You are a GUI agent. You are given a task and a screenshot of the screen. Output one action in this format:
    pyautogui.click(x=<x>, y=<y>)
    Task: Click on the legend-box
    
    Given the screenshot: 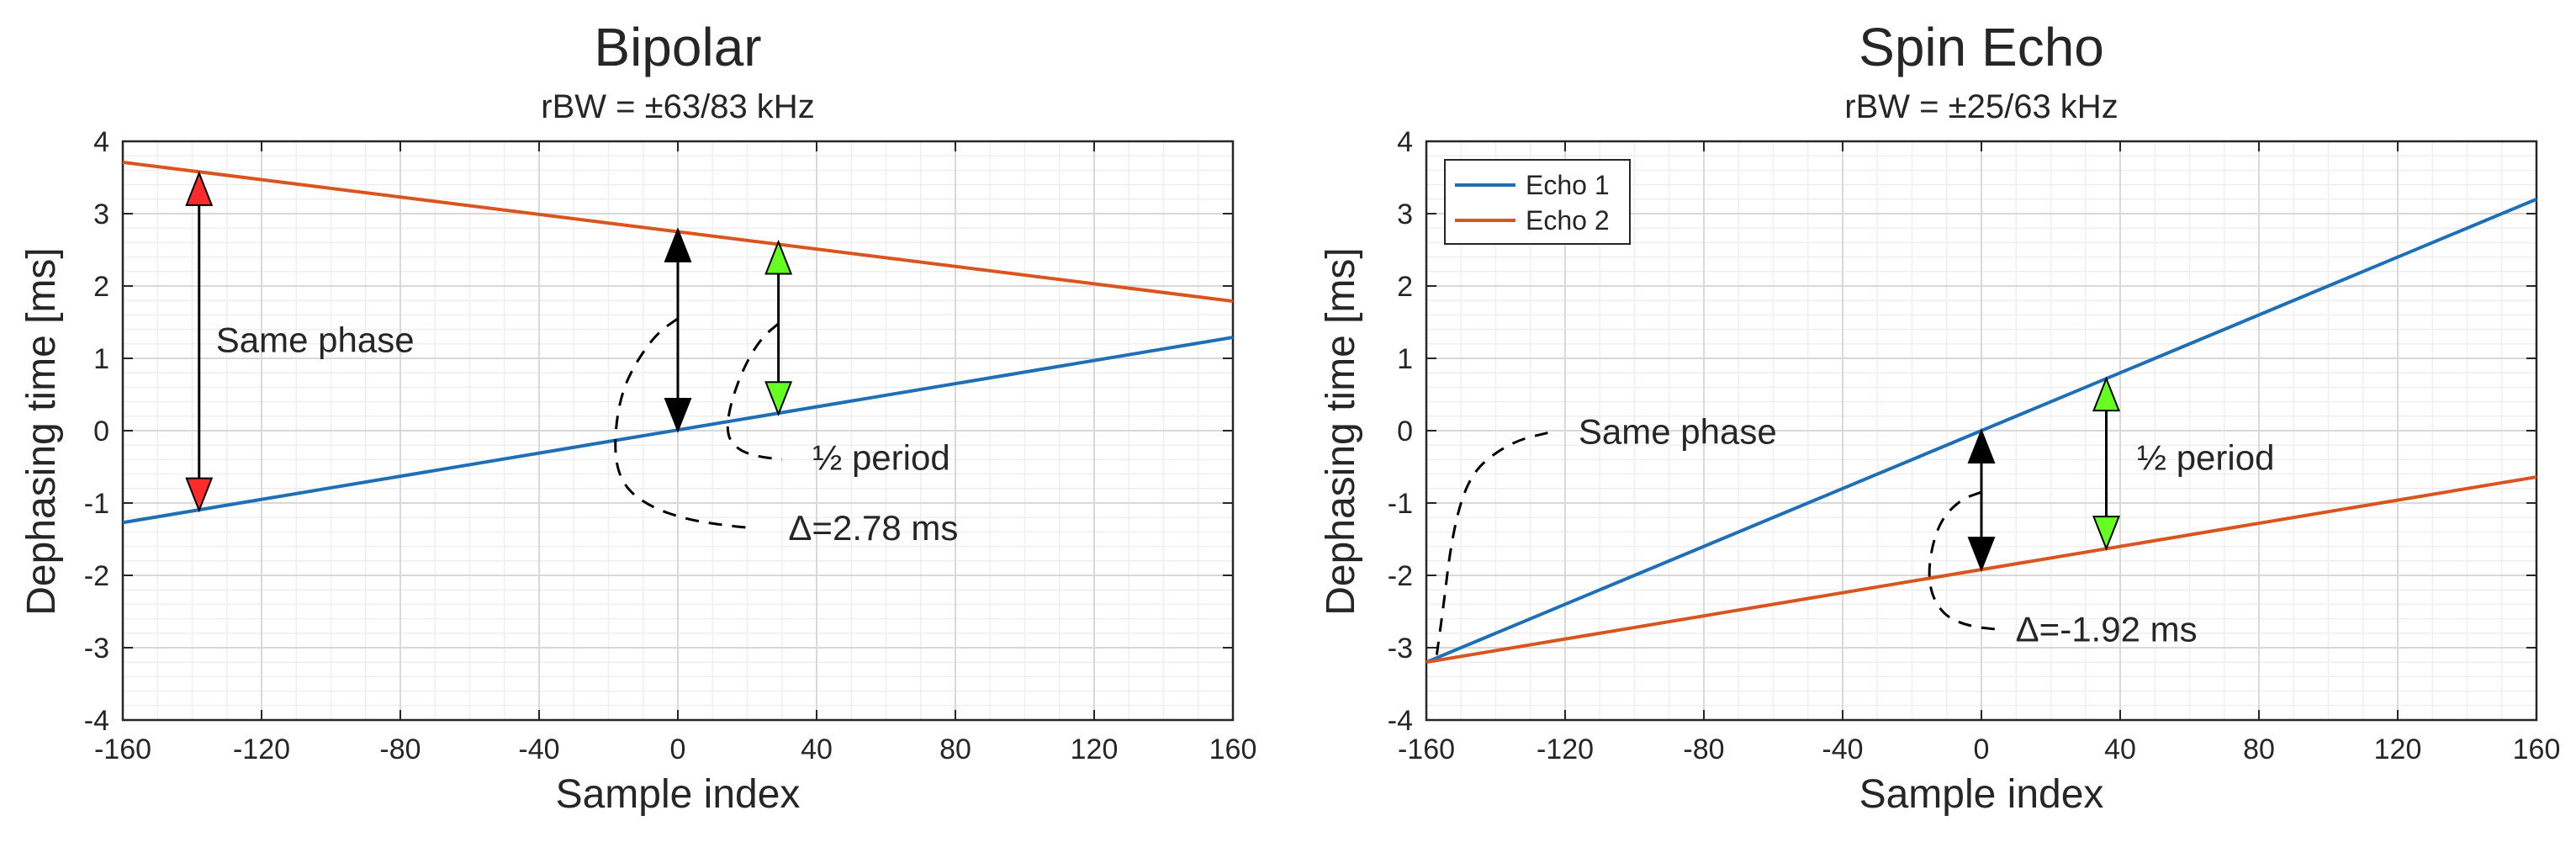 What is the action you would take?
    pyautogui.click(x=1537, y=202)
    